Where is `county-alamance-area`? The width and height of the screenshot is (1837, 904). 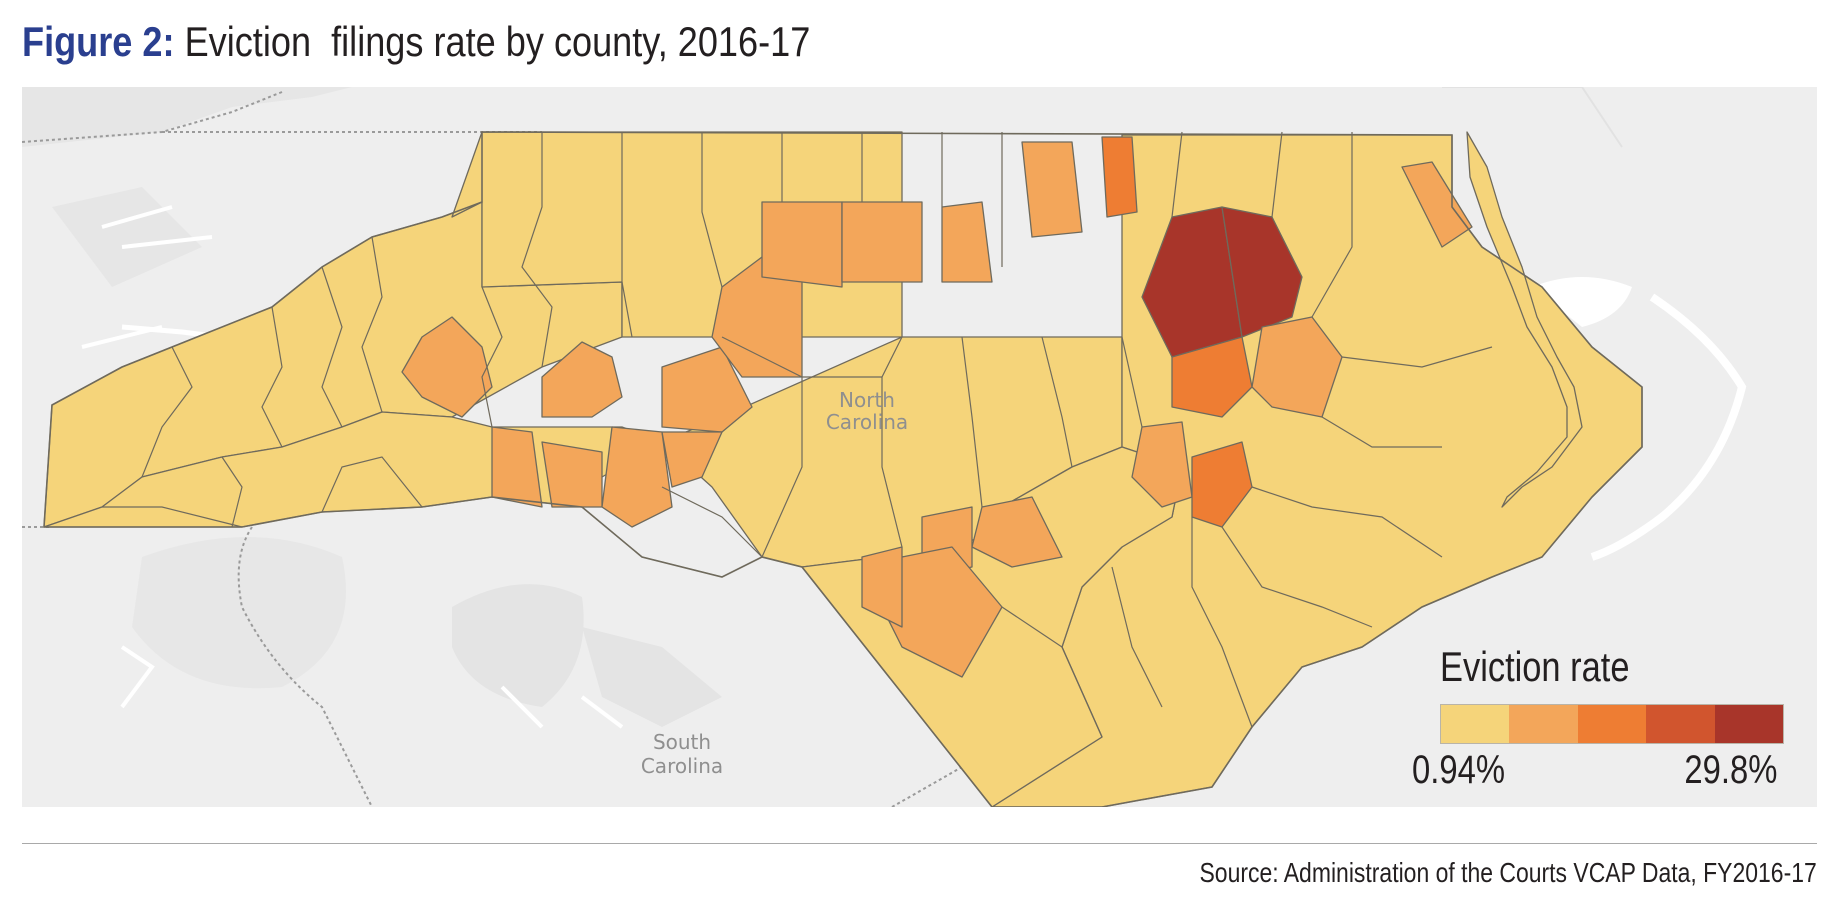 county-alamance-area is located at coordinates (882, 242).